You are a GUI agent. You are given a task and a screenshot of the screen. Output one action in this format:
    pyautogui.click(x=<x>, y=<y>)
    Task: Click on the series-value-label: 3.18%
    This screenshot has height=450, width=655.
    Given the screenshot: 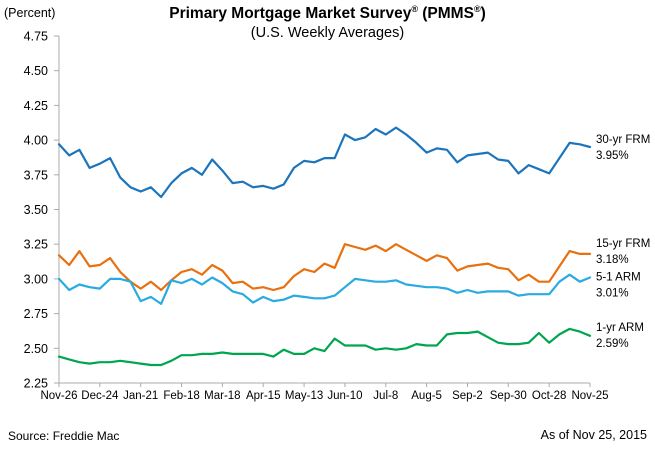 What is the action you would take?
    pyautogui.click(x=612, y=260)
    